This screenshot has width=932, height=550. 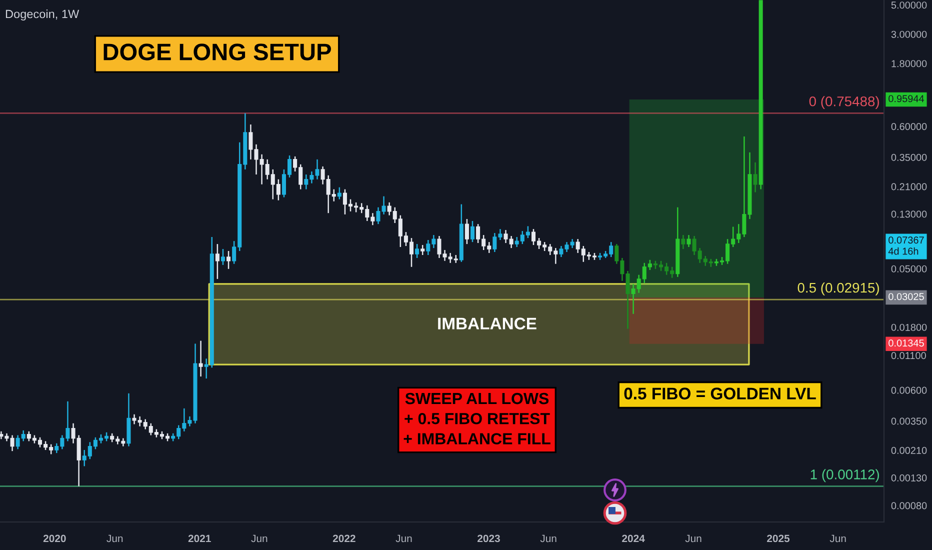 What do you see at coordinates (909, 157) in the screenshot?
I see `y-tick-label: 0.35000` at bounding box center [909, 157].